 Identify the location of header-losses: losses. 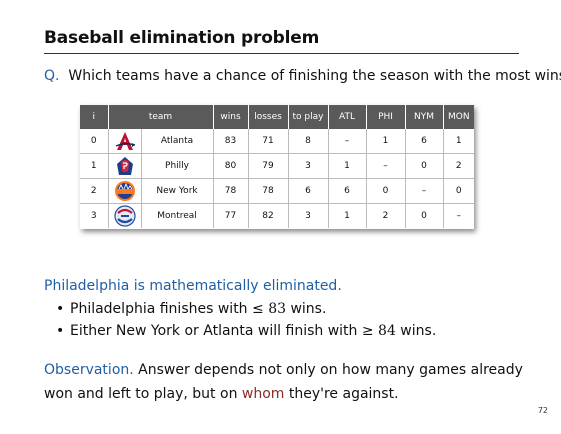
(268, 117).